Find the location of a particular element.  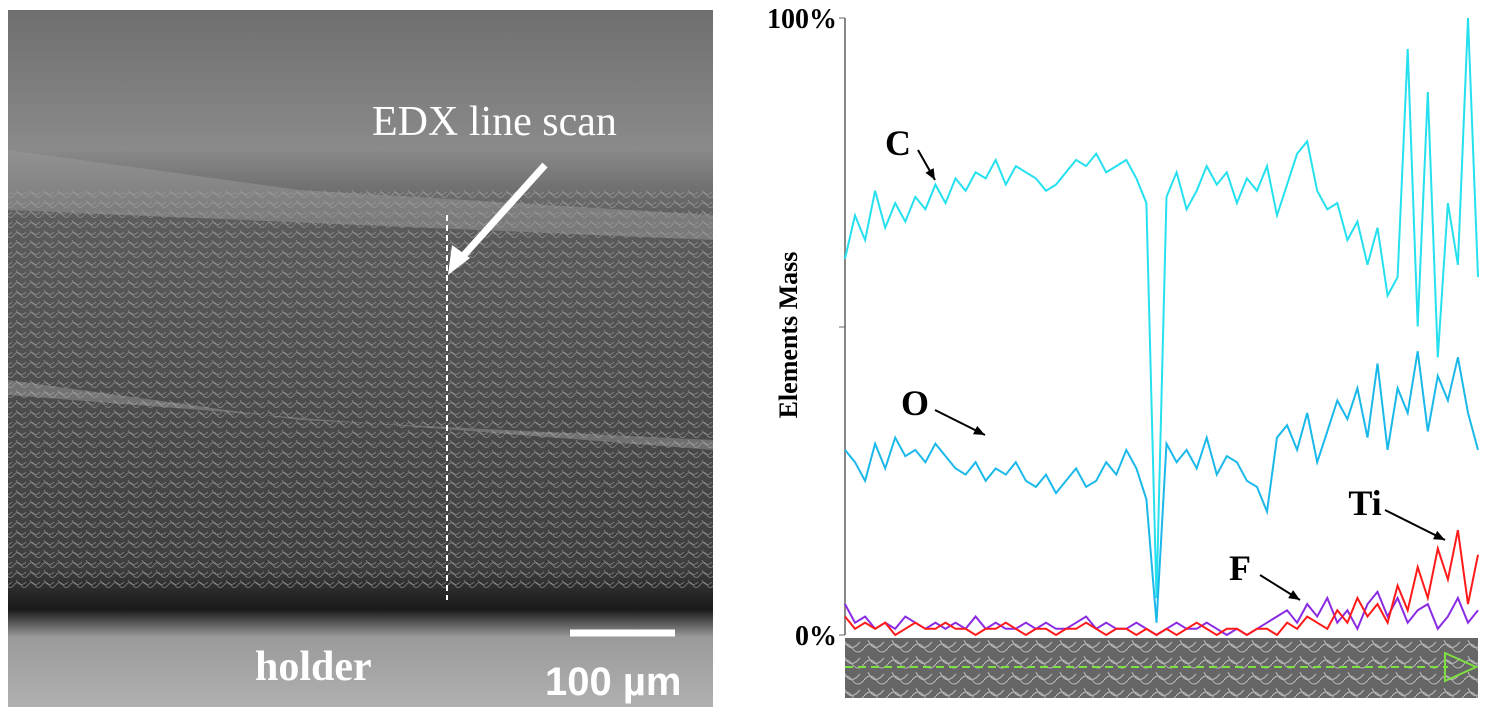

series-label: O is located at coordinates (915, 403).